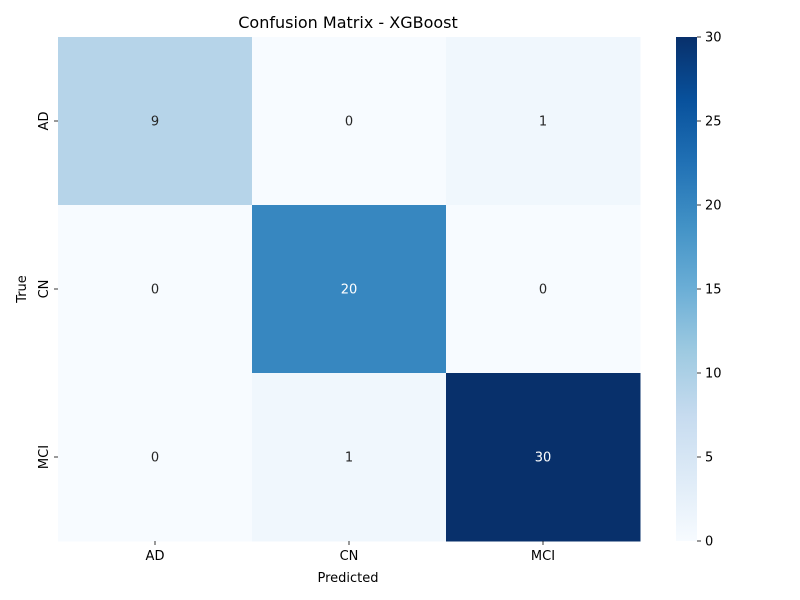 This screenshot has width=800, height=600. What do you see at coordinates (155, 556) in the screenshot?
I see `x-tick-label: AD` at bounding box center [155, 556].